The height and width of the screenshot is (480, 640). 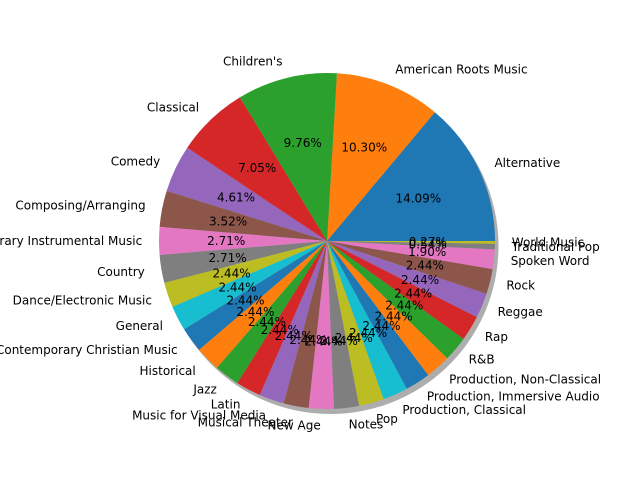 I want to click on pie-category-label-composing-arranging: Composing/Arranging, so click(x=80, y=205).